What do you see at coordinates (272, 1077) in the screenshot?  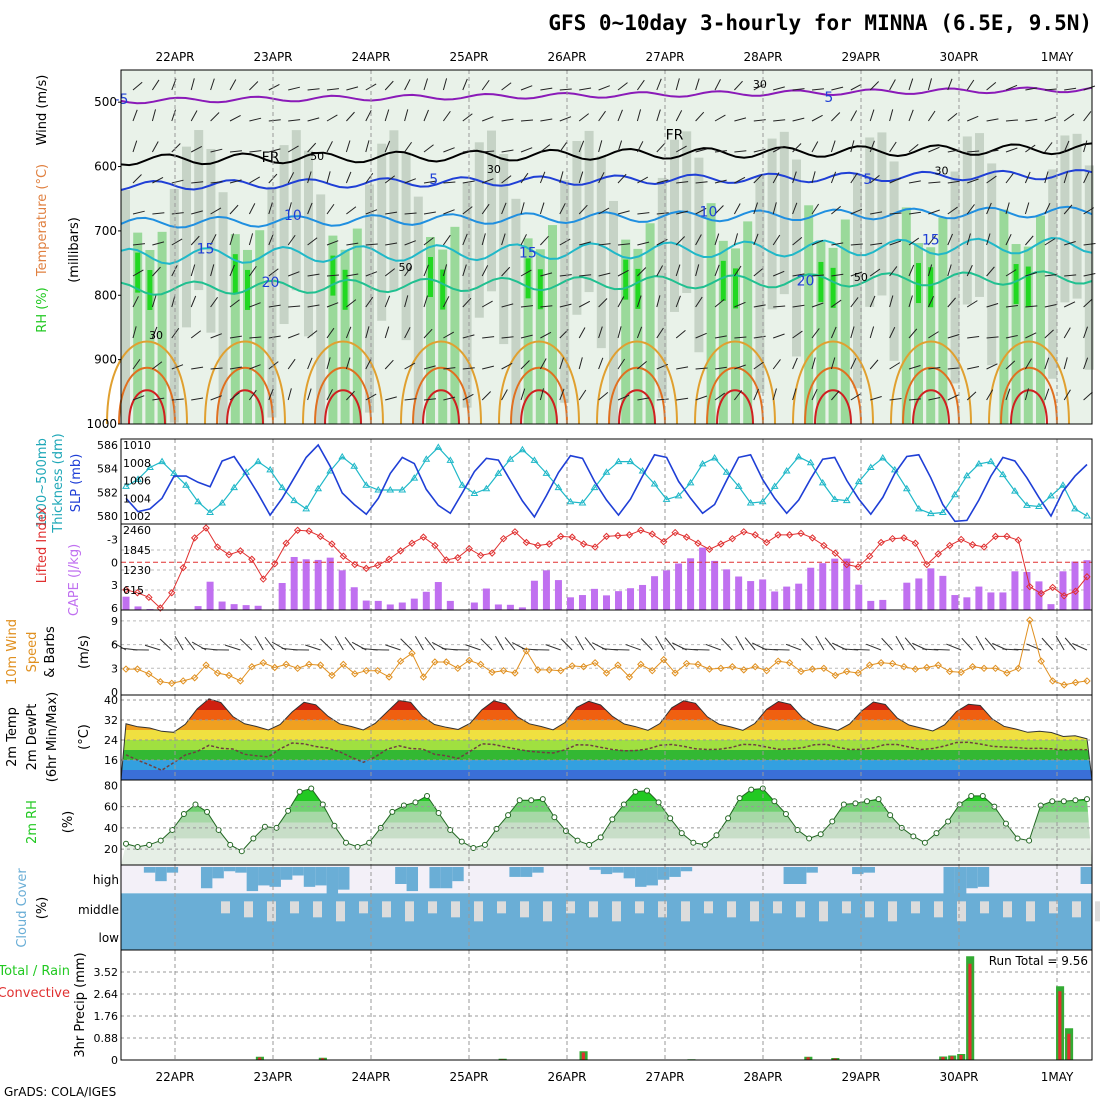 I see `date-label-bottom: 23APR` at bounding box center [272, 1077].